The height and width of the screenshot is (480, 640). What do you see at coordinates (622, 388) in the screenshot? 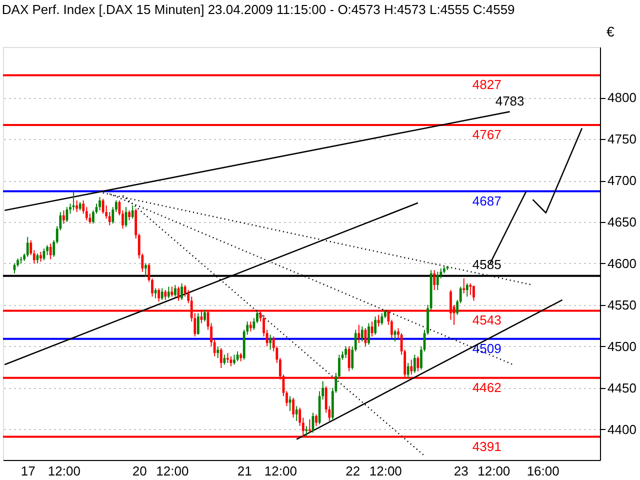
I see `y-tick-label: 4450` at bounding box center [622, 388].